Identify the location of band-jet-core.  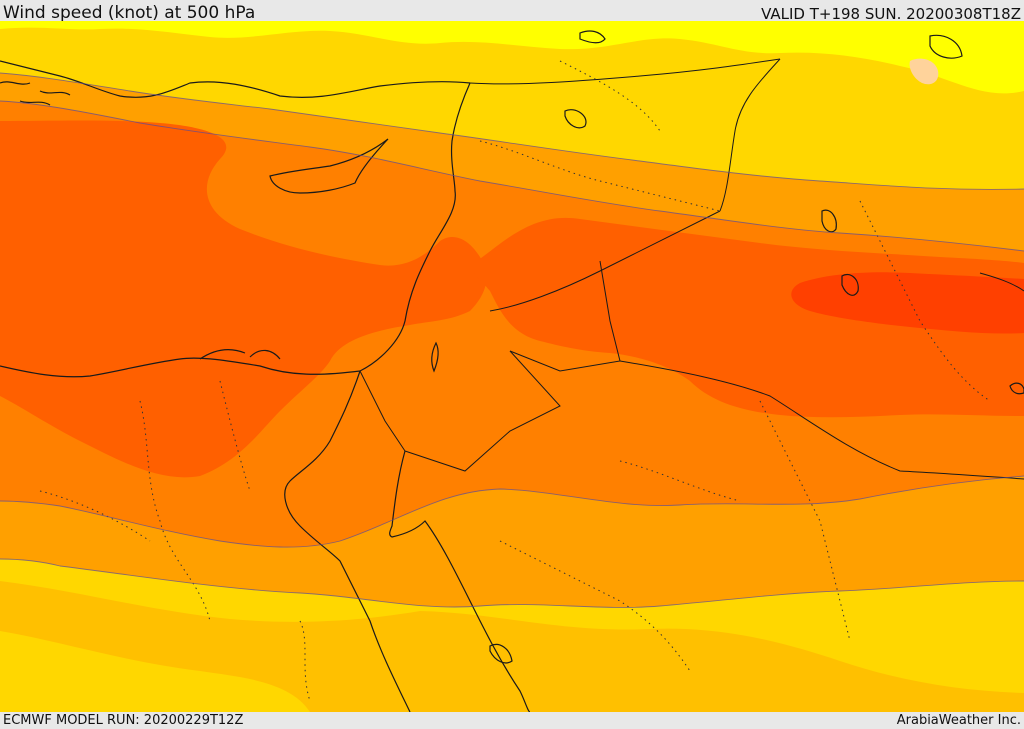
(907, 303).